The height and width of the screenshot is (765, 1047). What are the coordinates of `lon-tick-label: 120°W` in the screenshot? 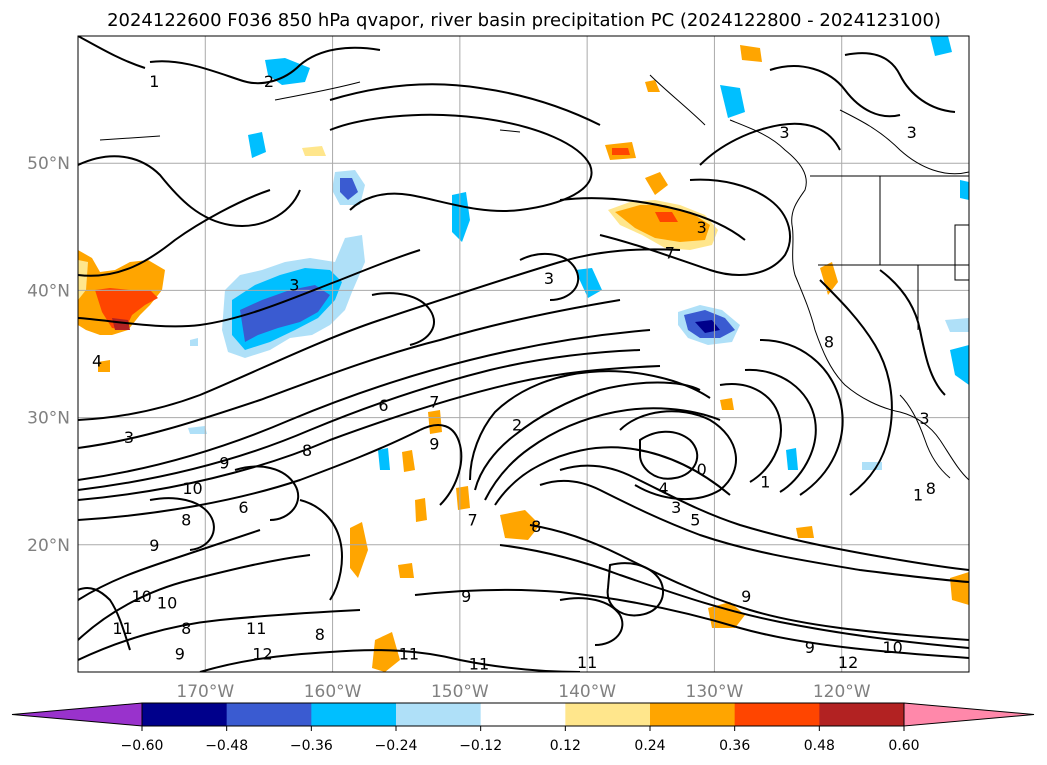 It's located at (842, 692).